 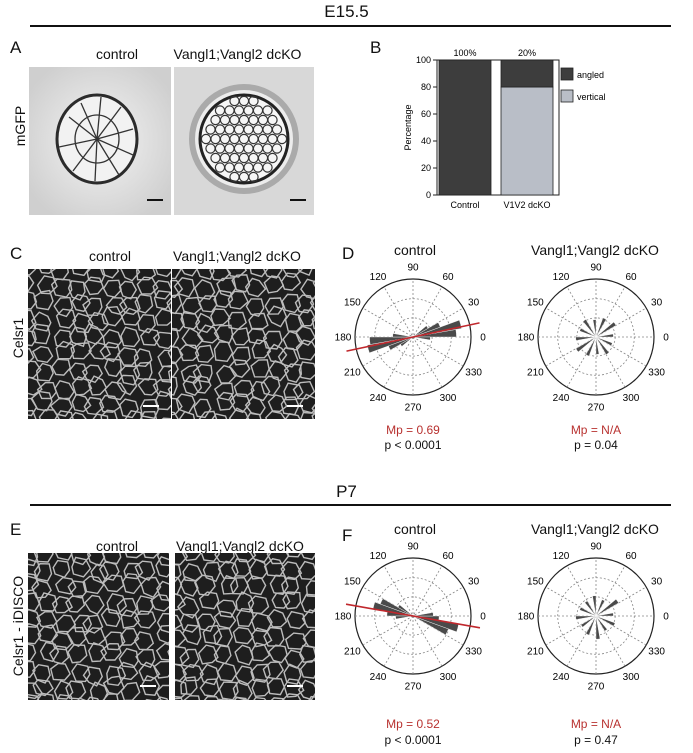 I want to click on panel-c-dcko-scalebar, so click(x=295, y=406).